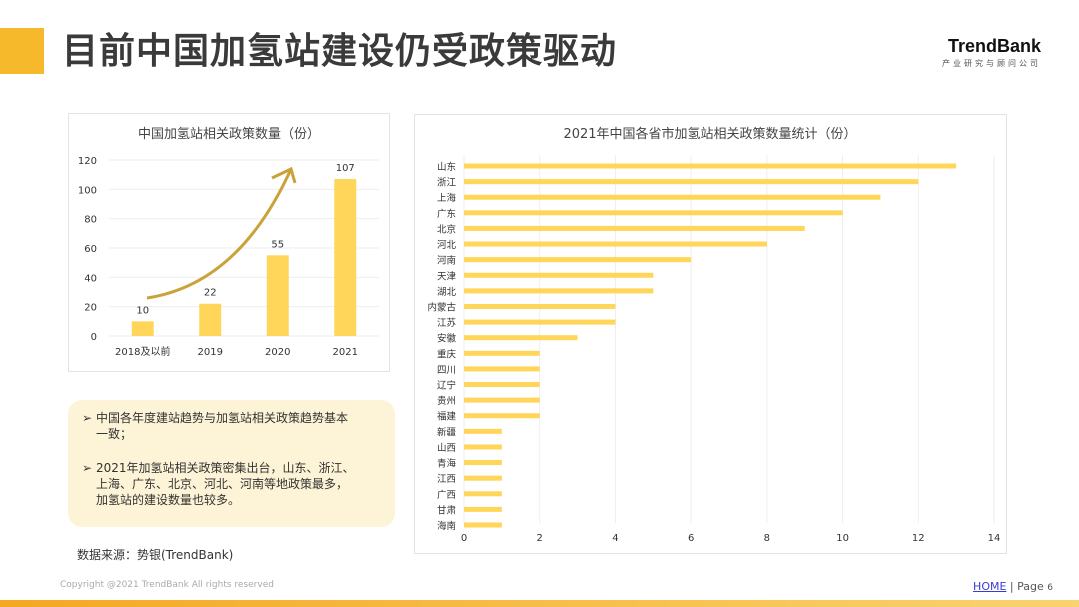 This screenshot has width=1079, height=607. Describe the element at coordinates (447, 323) in the screenshot. I see `y-category-label: 江苏` at that location.